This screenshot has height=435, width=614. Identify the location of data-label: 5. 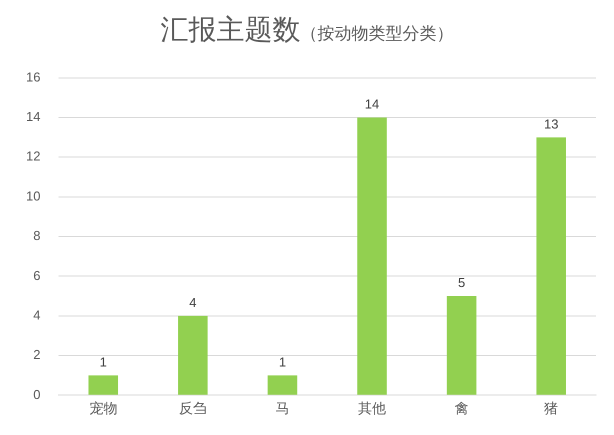
(462, 282).